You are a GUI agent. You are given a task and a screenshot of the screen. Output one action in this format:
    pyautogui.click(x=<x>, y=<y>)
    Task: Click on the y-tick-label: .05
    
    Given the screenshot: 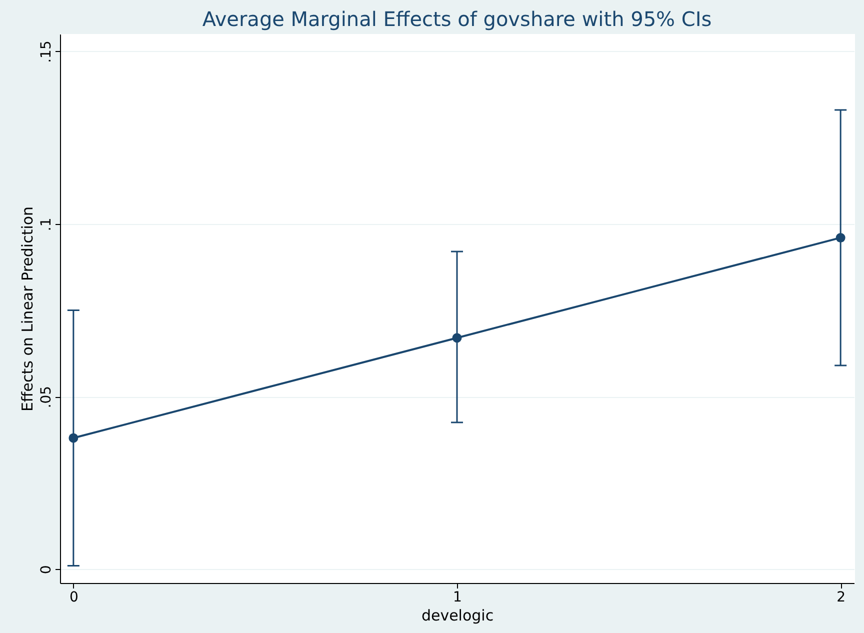 What is the action you would take?
    pyautogui.click(x=46, y=397)
    